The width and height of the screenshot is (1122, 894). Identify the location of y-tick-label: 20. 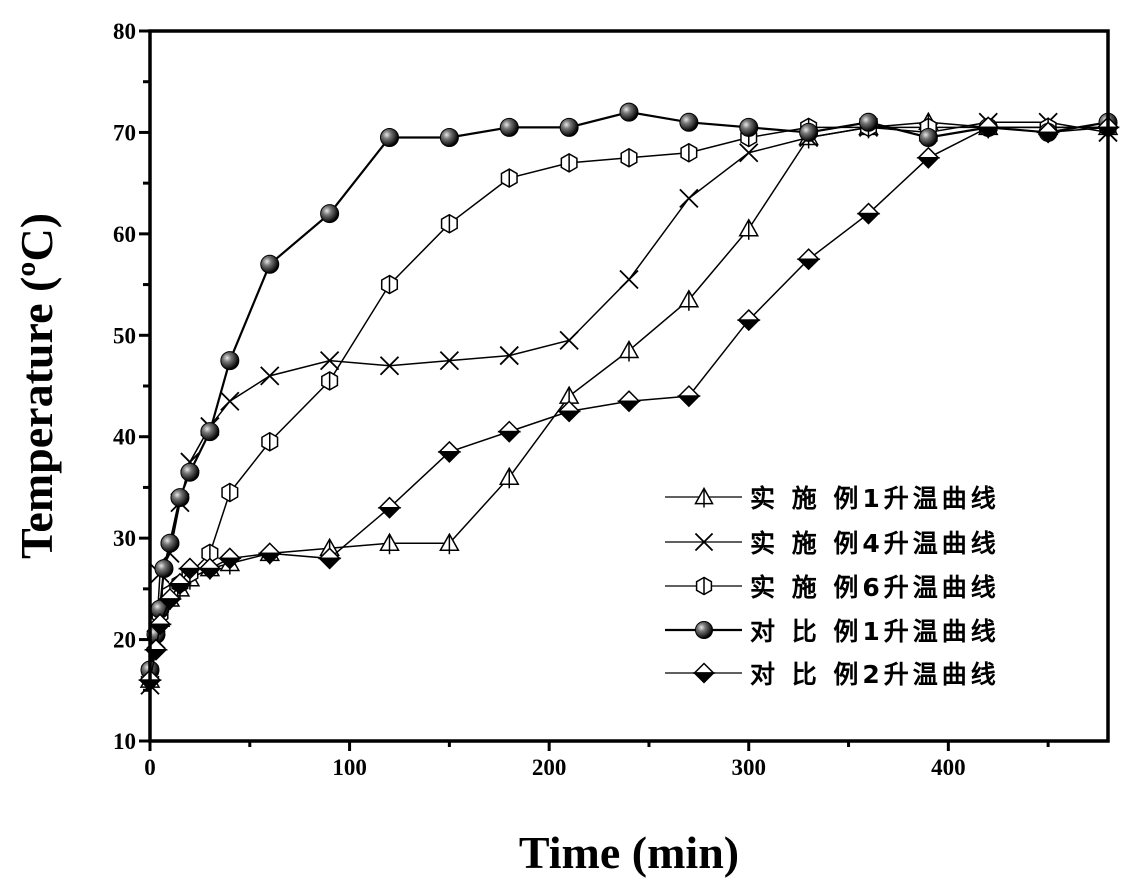
(124, 640).